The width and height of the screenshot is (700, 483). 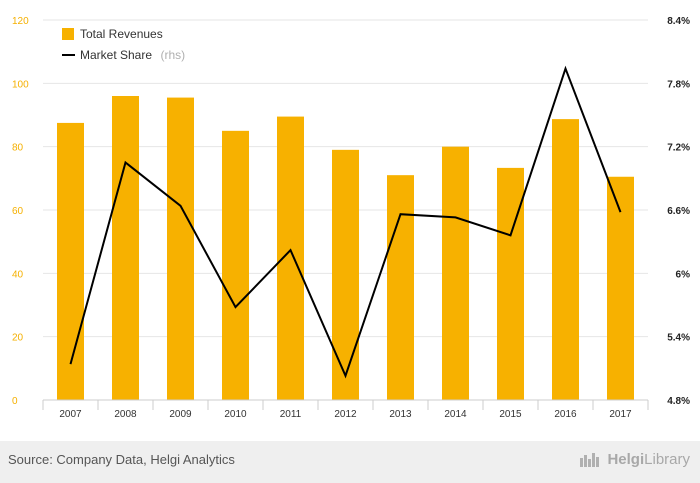 I want to click on x-tick-label: 2011, so click(x=291, y=414).